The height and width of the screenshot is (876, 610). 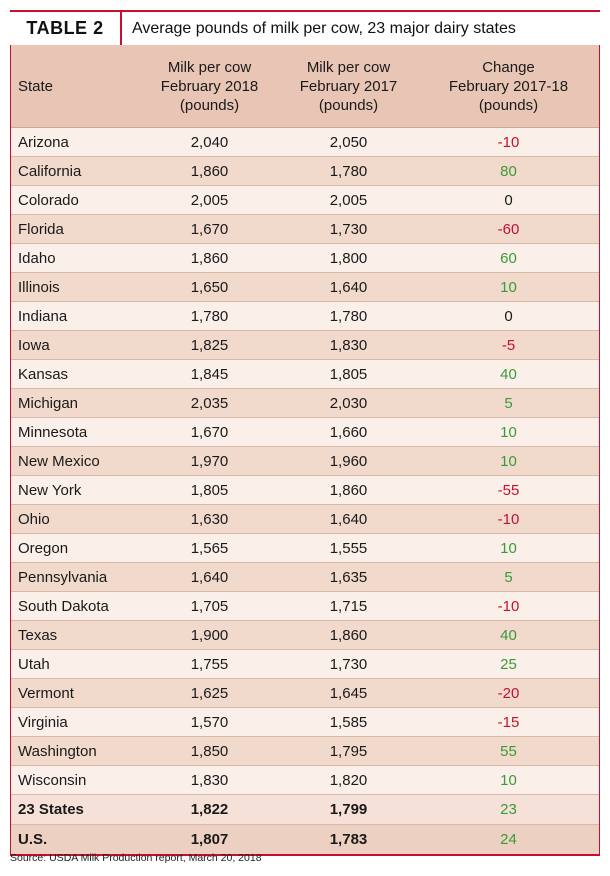 I want to click on feb-2018-cell: 1,830, so click(x=209, y=780).